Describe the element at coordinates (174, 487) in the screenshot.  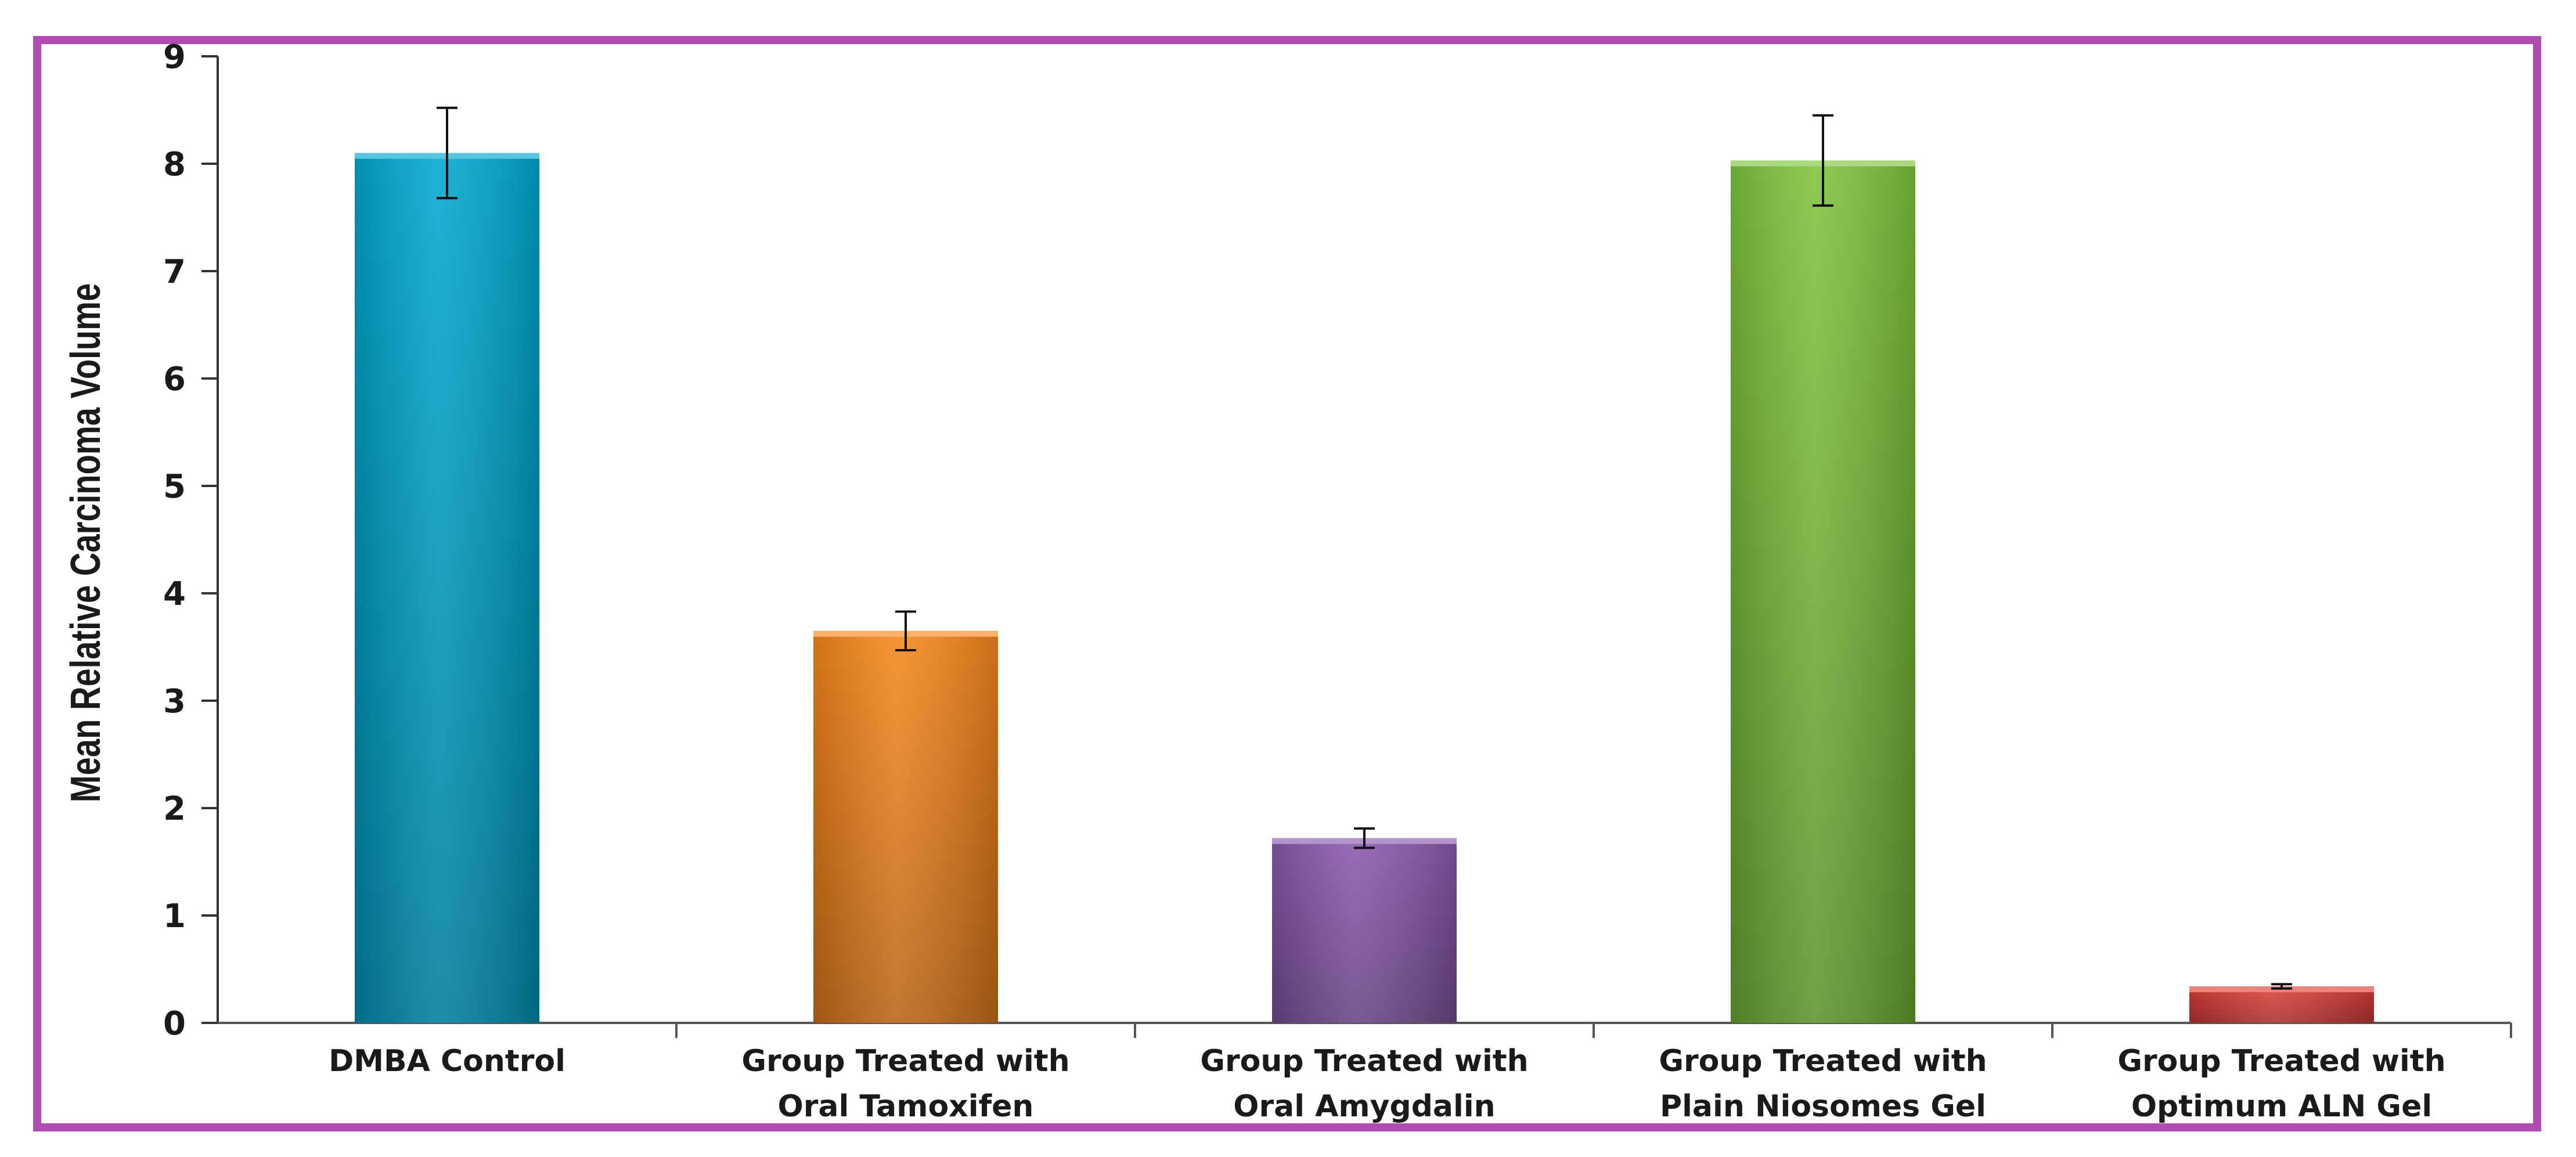
I see `y-tick-label: 5` at that location.